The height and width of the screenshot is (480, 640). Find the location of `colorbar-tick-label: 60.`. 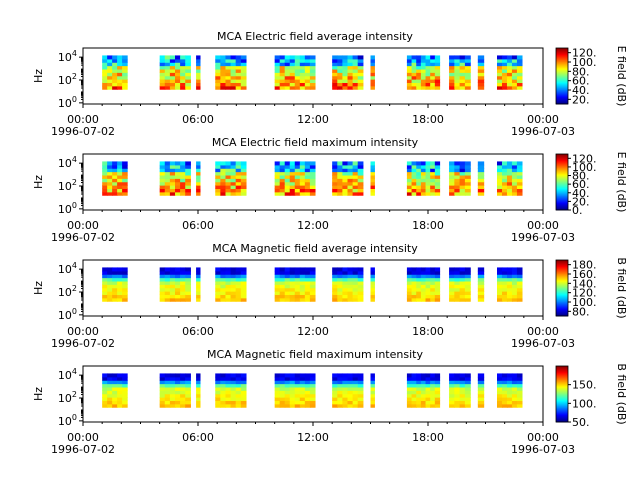

colorbar-tick-label: 60. is located at coordinates (581, 81).